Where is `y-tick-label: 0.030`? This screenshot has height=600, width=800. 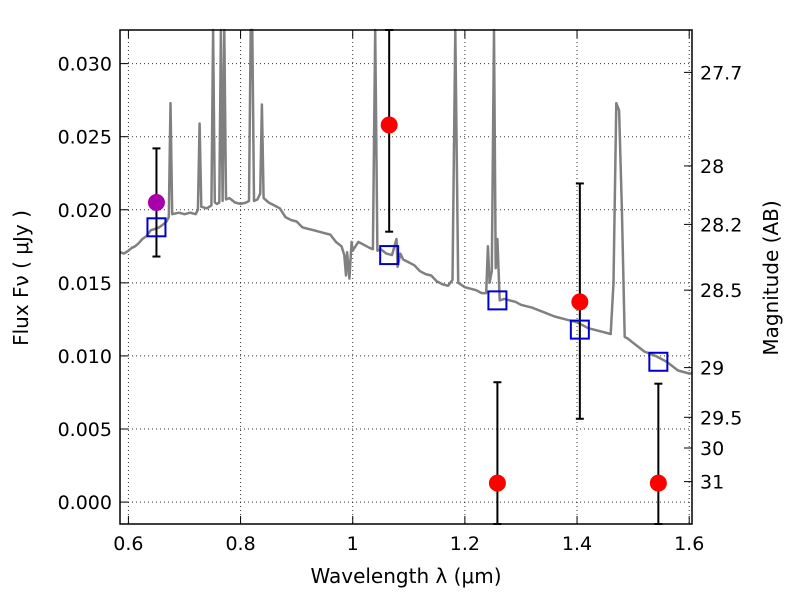 y-tick-label: 0.030 is located at coordinates (85, 65).